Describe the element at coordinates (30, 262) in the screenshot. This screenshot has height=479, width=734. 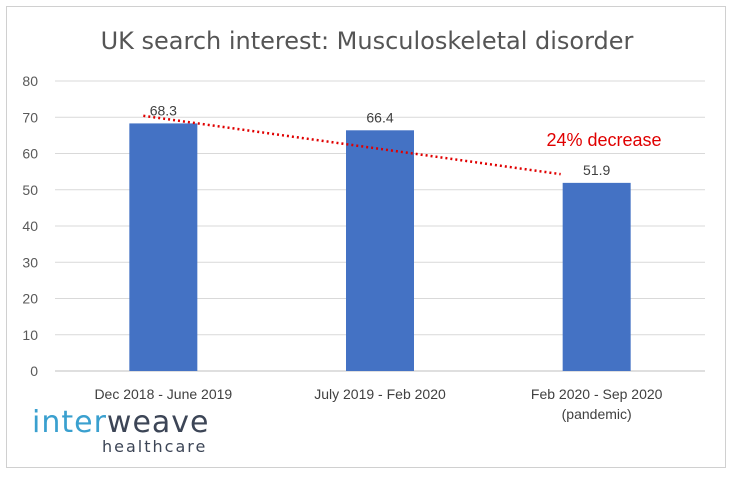
I see `y-tick-label: 30` at that location.